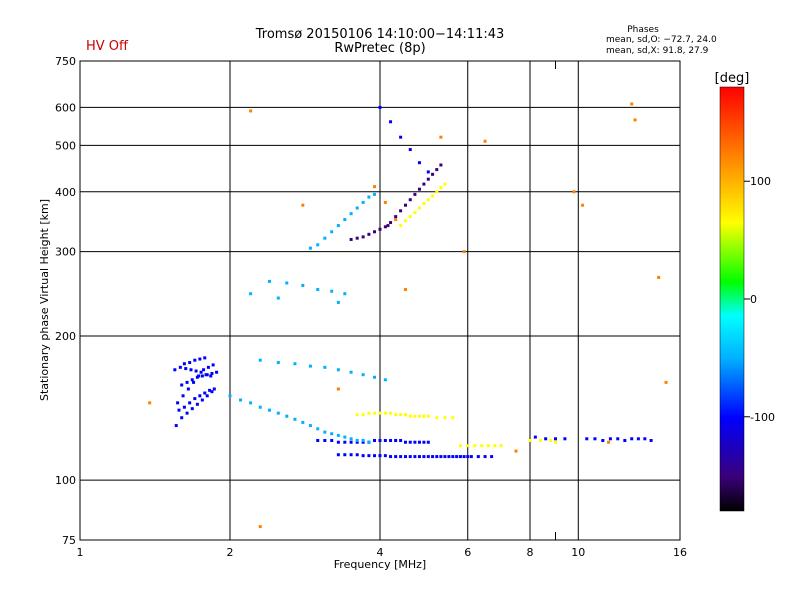 The image size is (800, 600). Describe the element at coordinates (578, 552) in the screenshot. I see `x-tick-label: 10` at that location.